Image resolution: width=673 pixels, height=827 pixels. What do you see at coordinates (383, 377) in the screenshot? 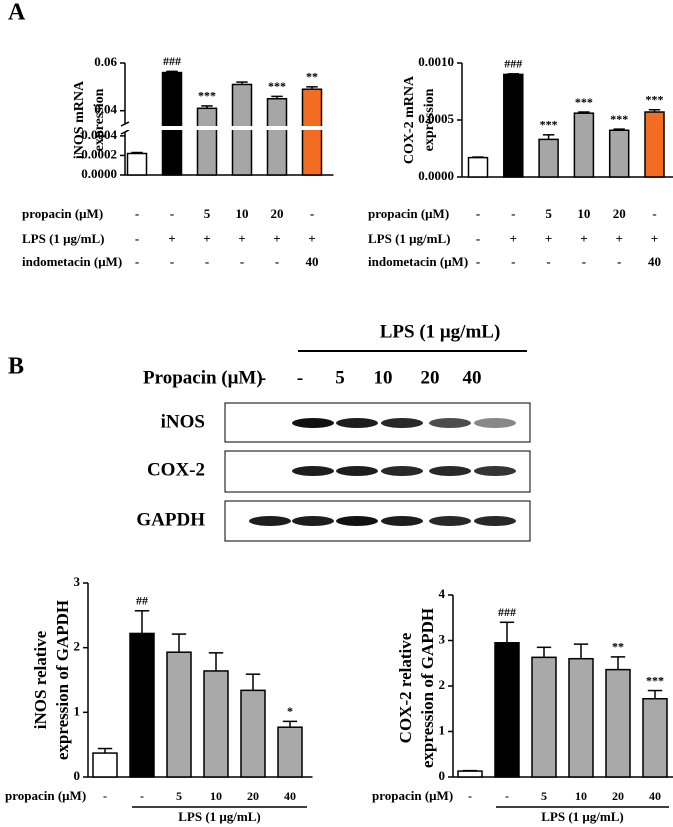
I see `lane-label: 10` at bounding box center [383, 377].